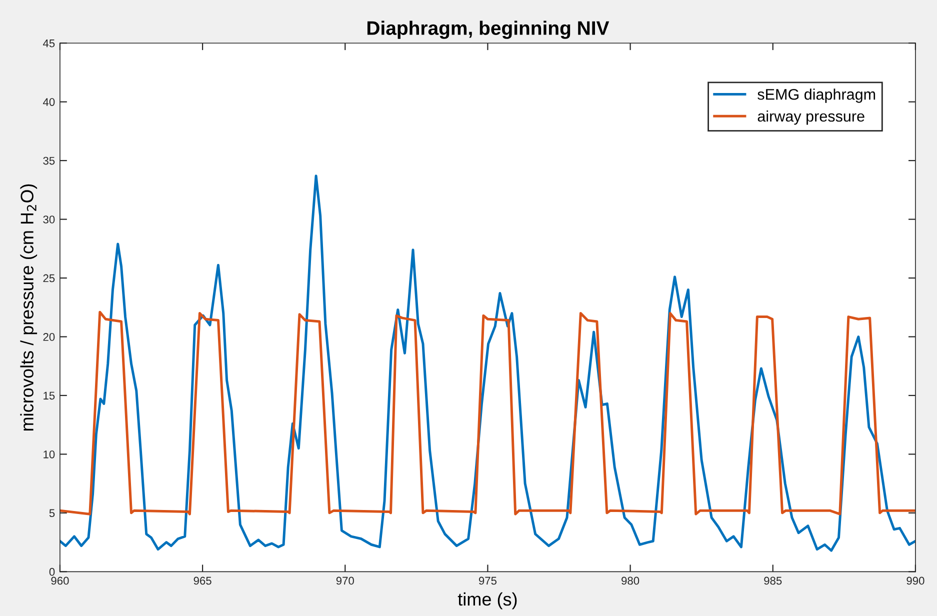  I want to click on legend-label: sEMG diaphragm, so click(817, 95).